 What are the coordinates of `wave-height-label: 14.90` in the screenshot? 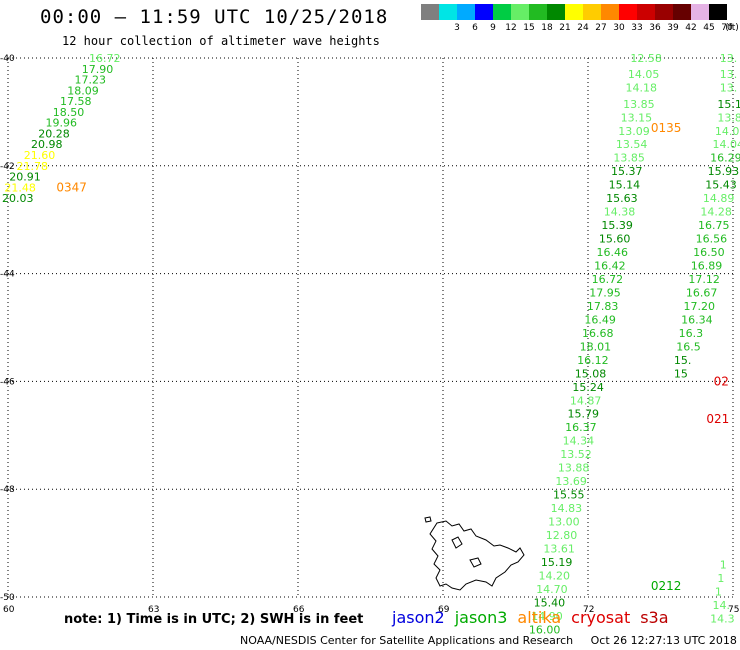 It's located at (547, 616).